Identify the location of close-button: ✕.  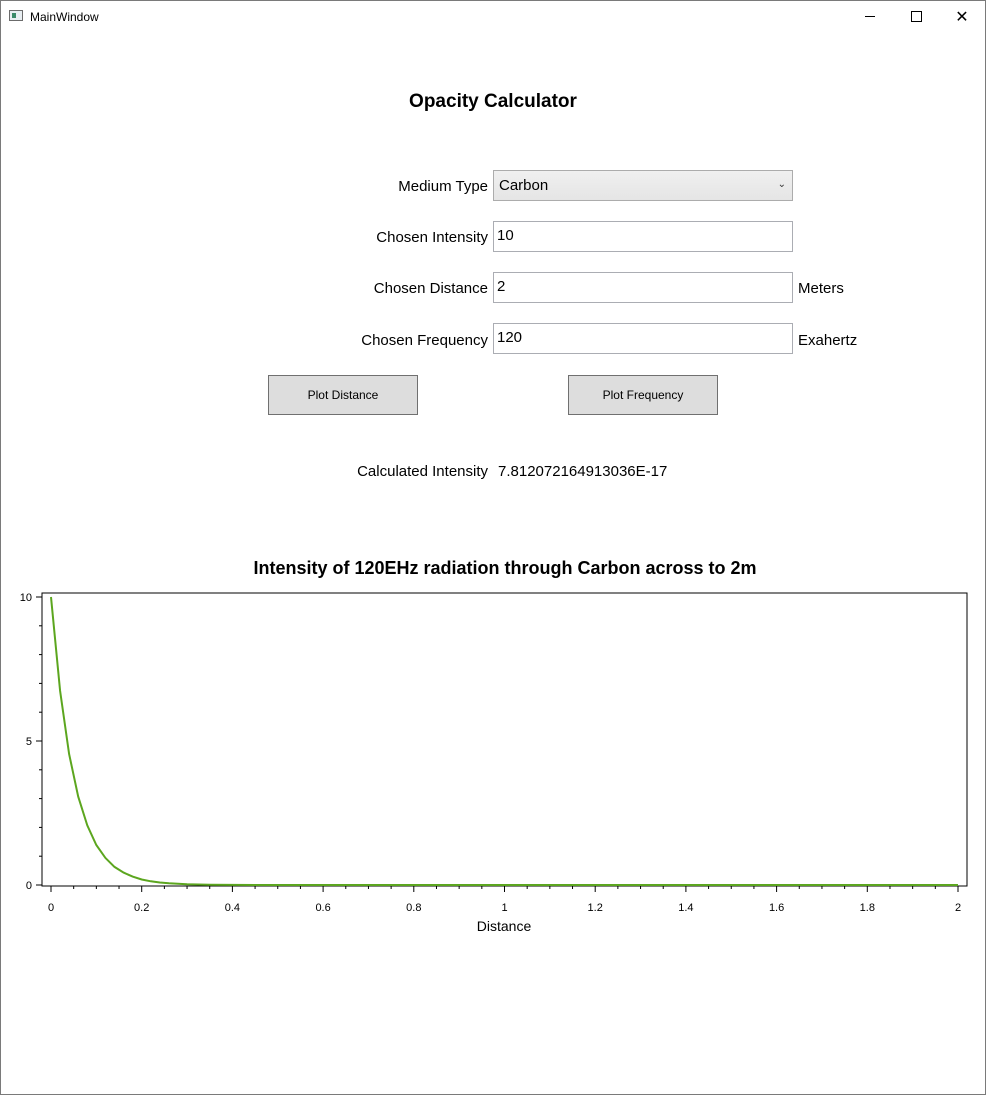
(962, 16).